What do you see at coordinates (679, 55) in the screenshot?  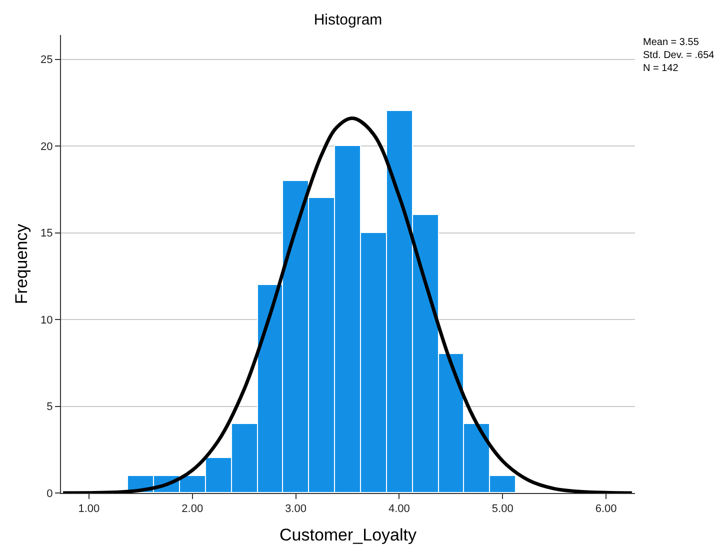 I see `text: Mean = 3.55 Std. Dev. = .654 N = 142` at bounding box center [679, 55].